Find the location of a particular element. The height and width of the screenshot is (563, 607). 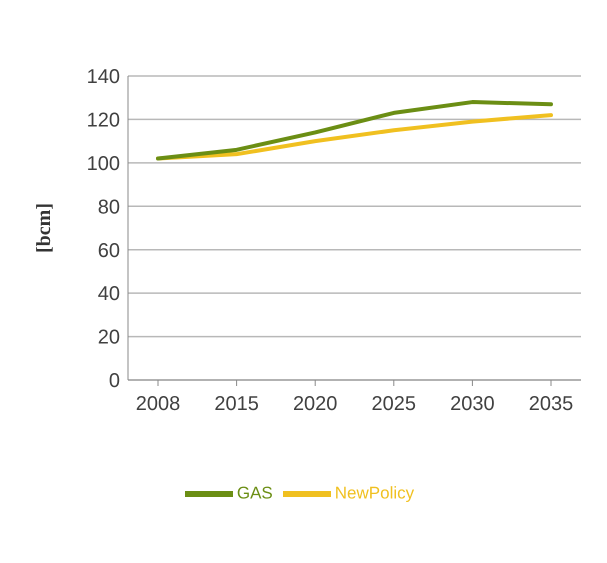

x-tick-label: 2035 is located at coordinates (551, 404).